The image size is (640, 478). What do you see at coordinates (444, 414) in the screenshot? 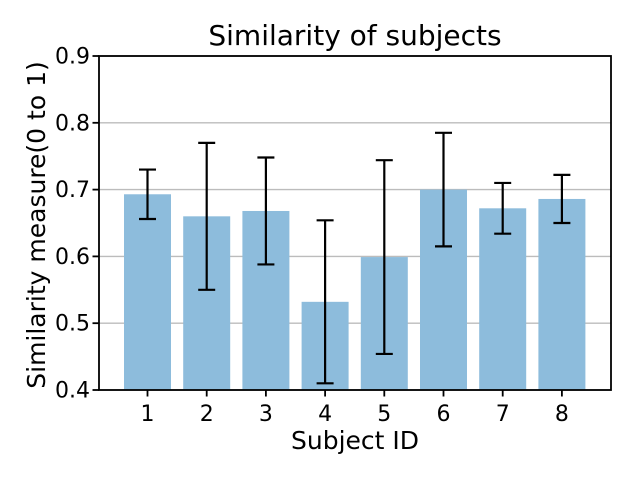
I see `x-tick-label: 6` at bounding box center [444, 414].